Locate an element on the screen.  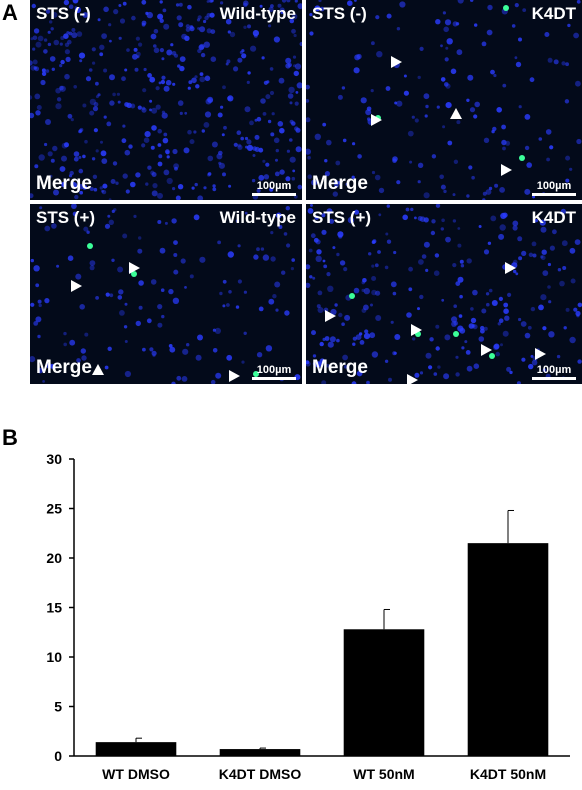
merge-label: Merge is located at coordinates (64, 367).